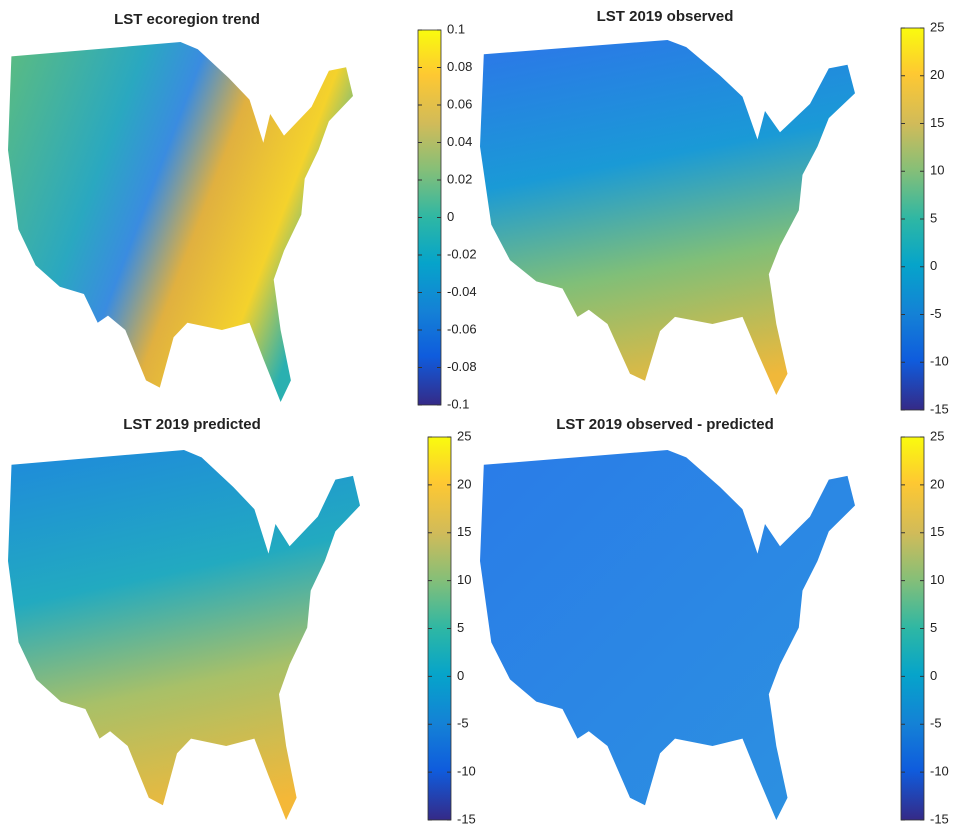 This screenshot has height=827, width=957. I want to click on colorbar-tick-label: -0.06, so click(462, 328).